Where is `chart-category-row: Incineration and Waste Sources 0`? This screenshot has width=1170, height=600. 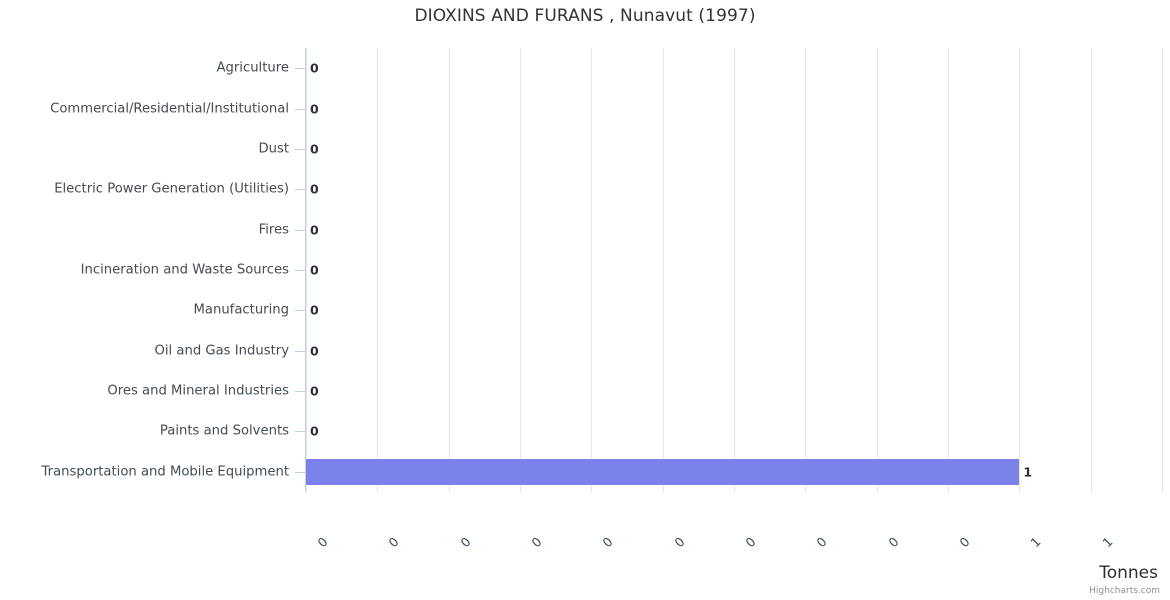 chart-category-row: Incineration and Waste Sources 0 is located at coordinates (585, 270).